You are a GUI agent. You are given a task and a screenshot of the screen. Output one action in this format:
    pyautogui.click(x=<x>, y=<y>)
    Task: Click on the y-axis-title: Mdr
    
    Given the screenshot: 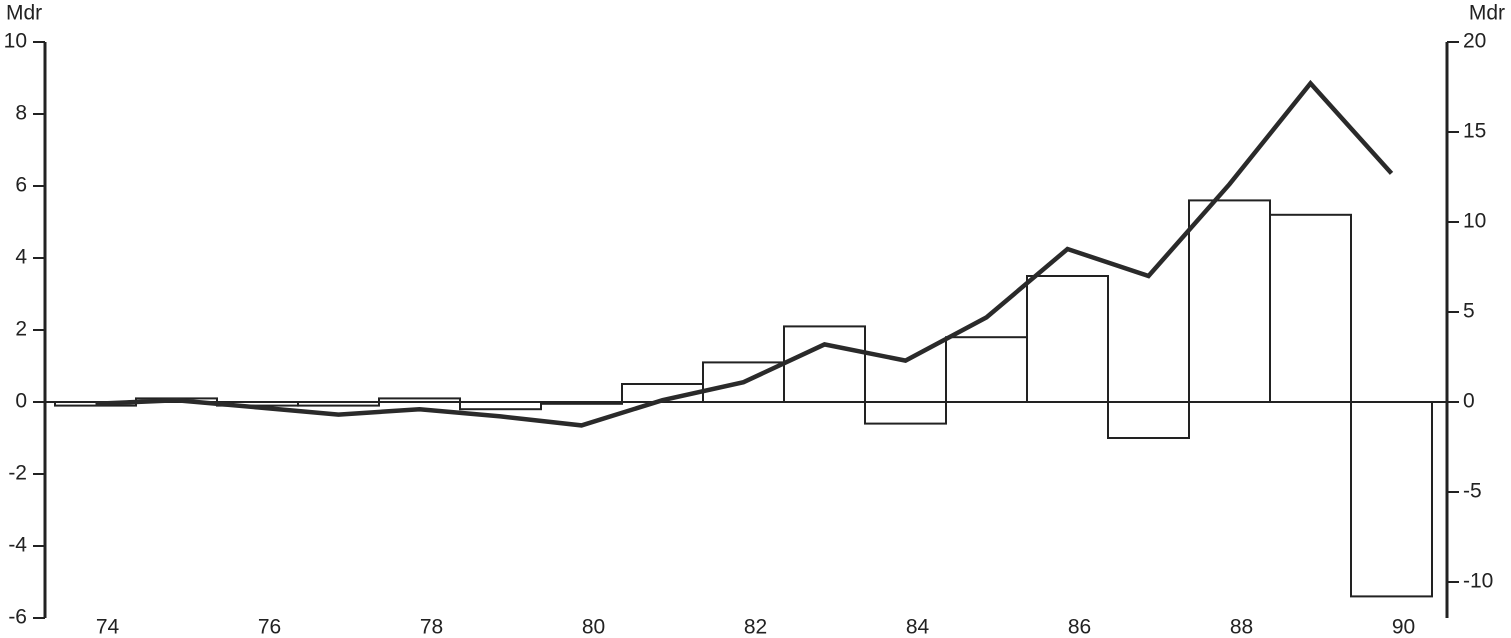 What is the action you would take?
    pyautogui.click(x=24, y=13)
    